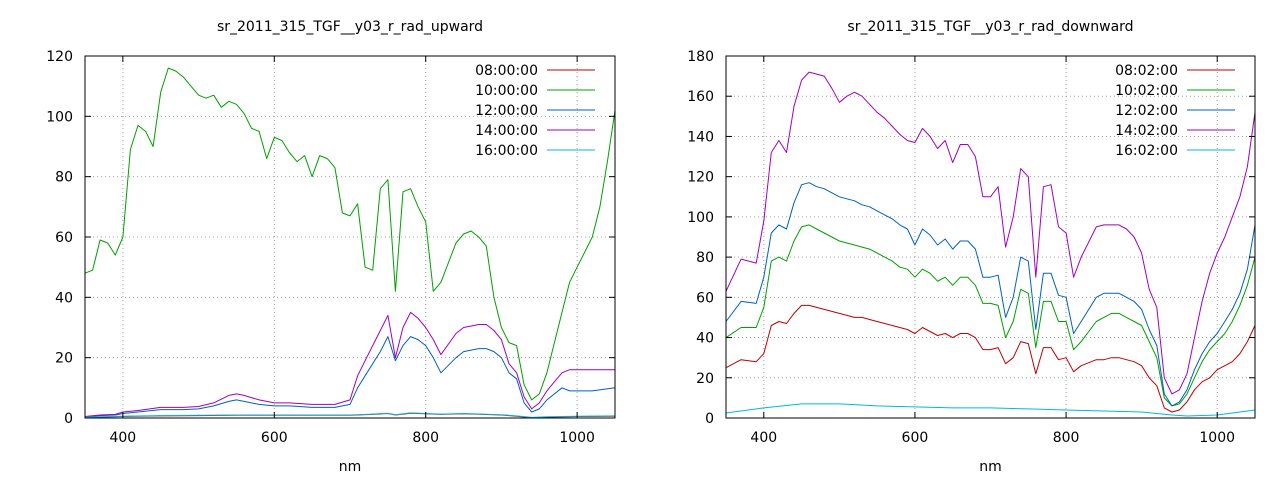  What do you see at coordinates (506, 111) in the screenshot?
I see `legend-label: 12:00:00` at bounding box center [506, 111].